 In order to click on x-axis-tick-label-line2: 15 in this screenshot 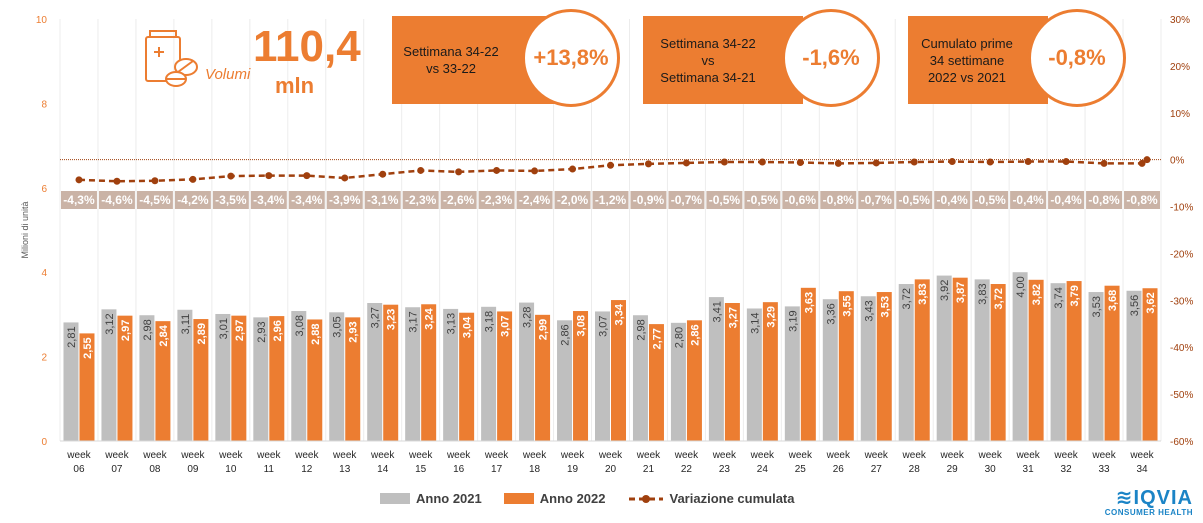, I will do `click(421, 469)`.